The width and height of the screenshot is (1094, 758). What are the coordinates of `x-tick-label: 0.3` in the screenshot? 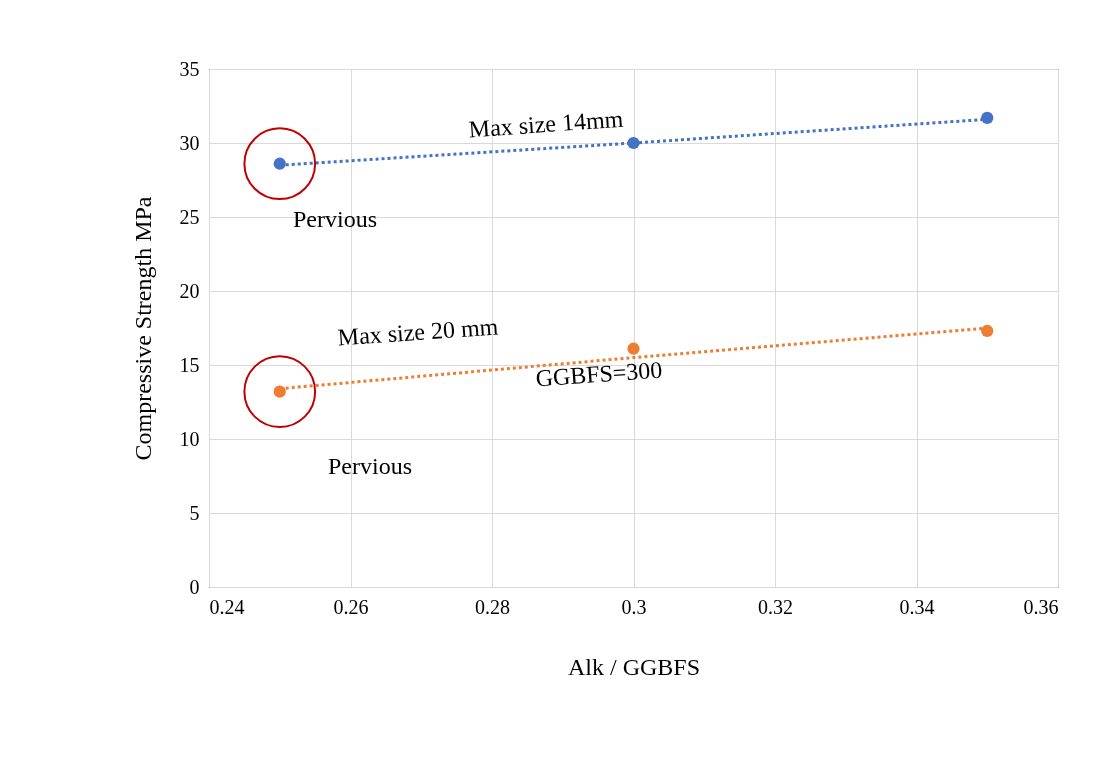 It's located at (634, 606).